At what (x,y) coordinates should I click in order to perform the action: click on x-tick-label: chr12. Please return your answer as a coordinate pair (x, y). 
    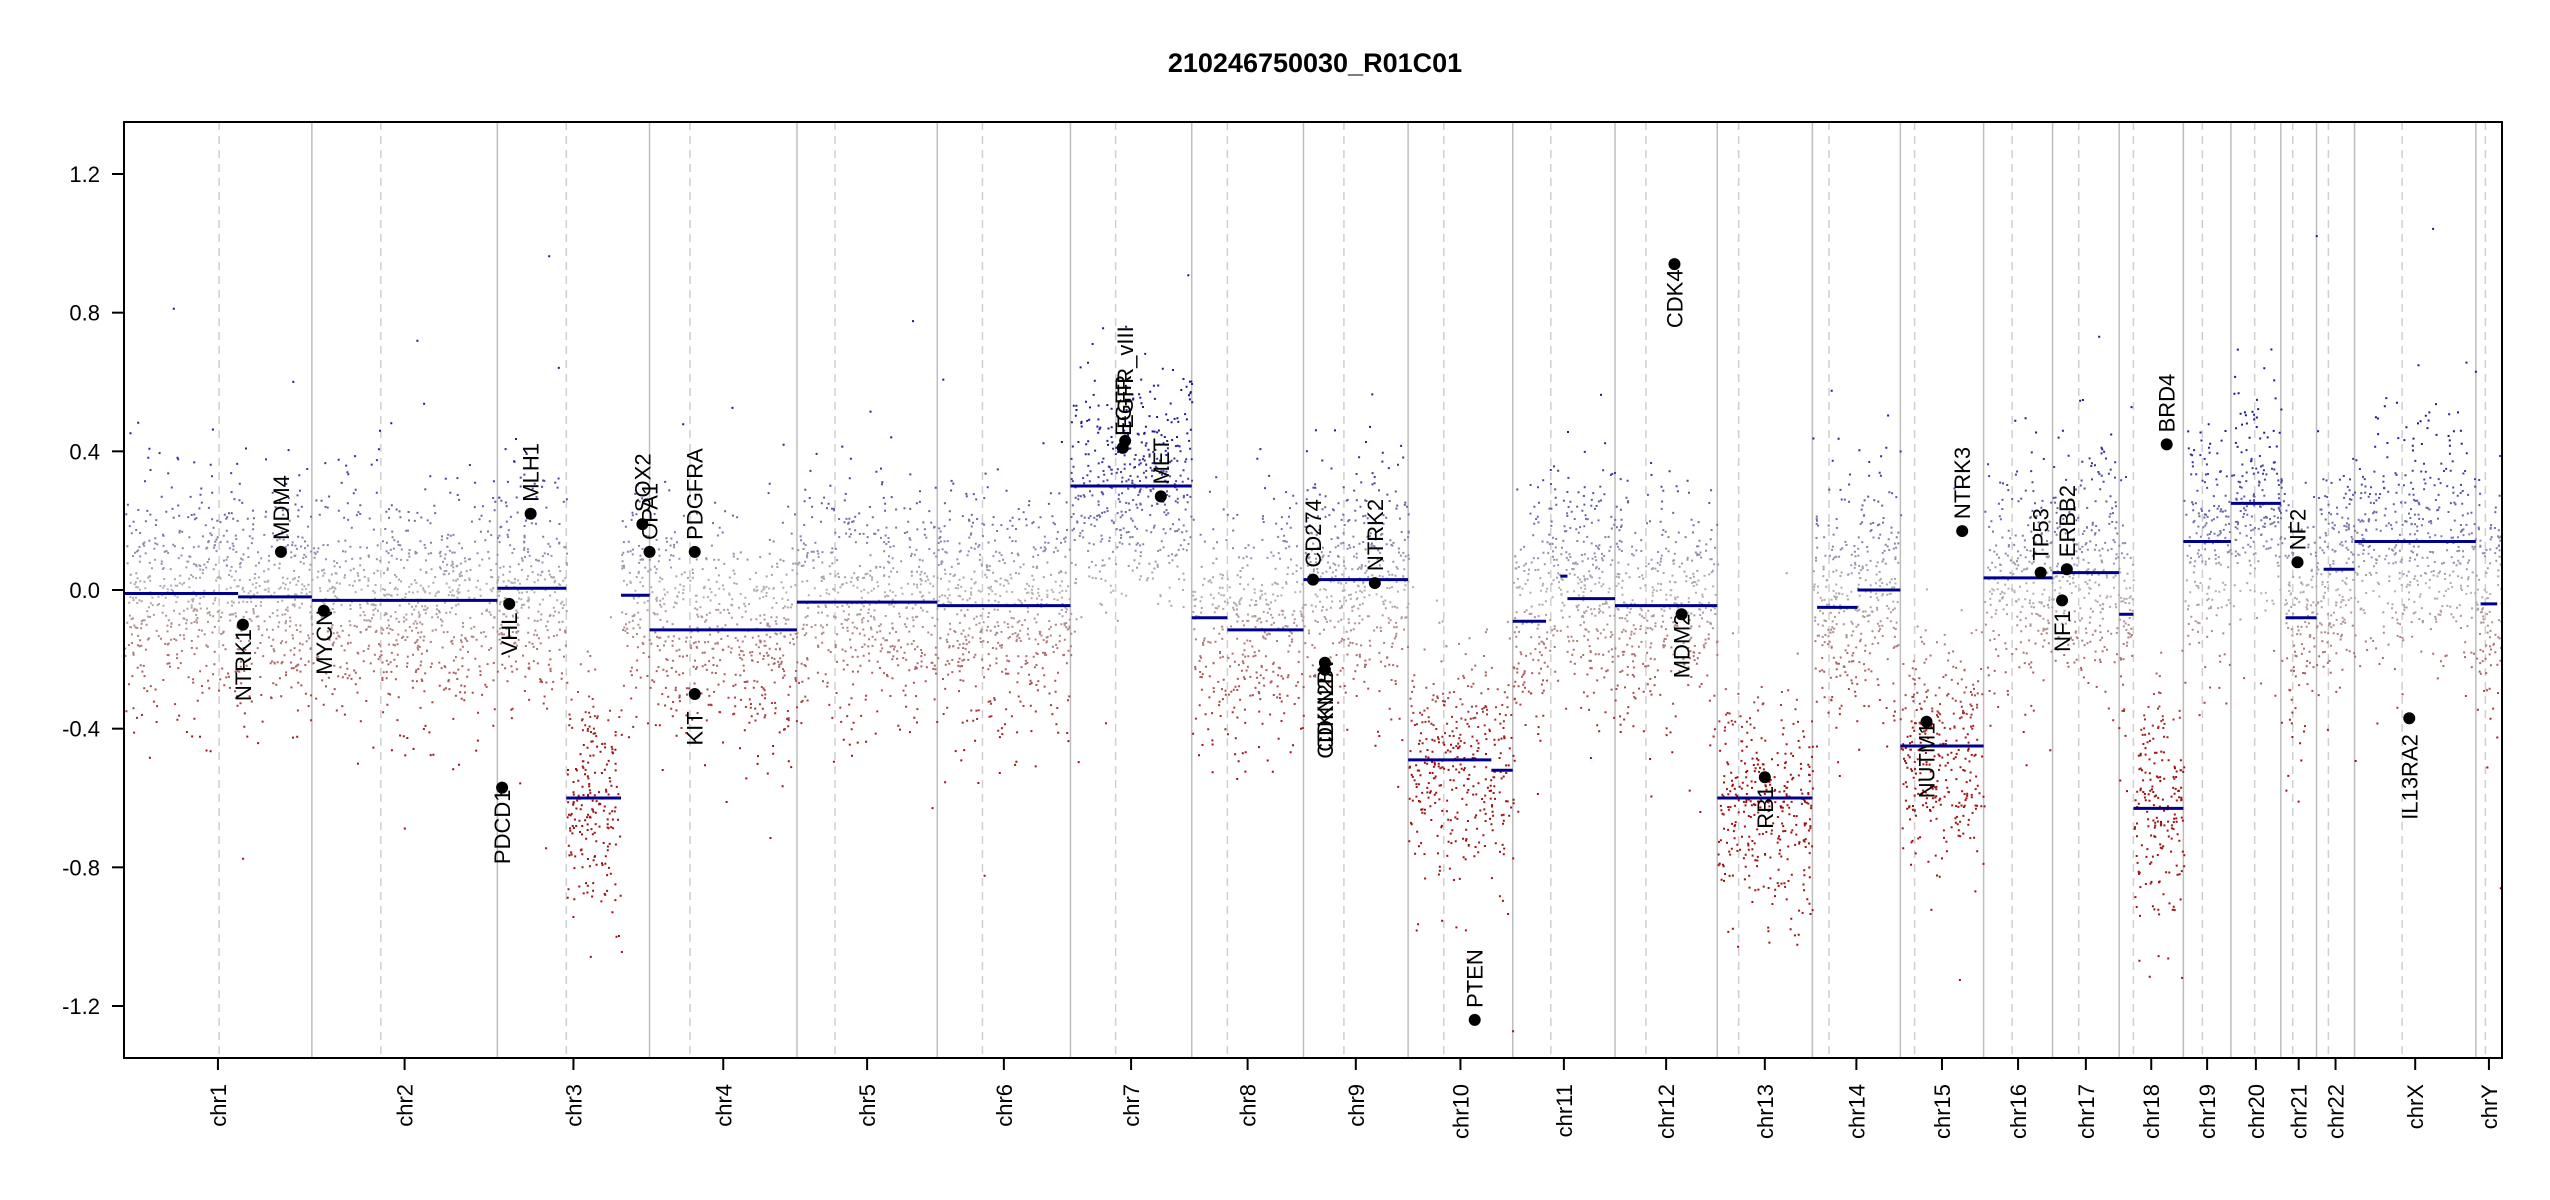
    Looking at the image, I should click on (1666, 1111).